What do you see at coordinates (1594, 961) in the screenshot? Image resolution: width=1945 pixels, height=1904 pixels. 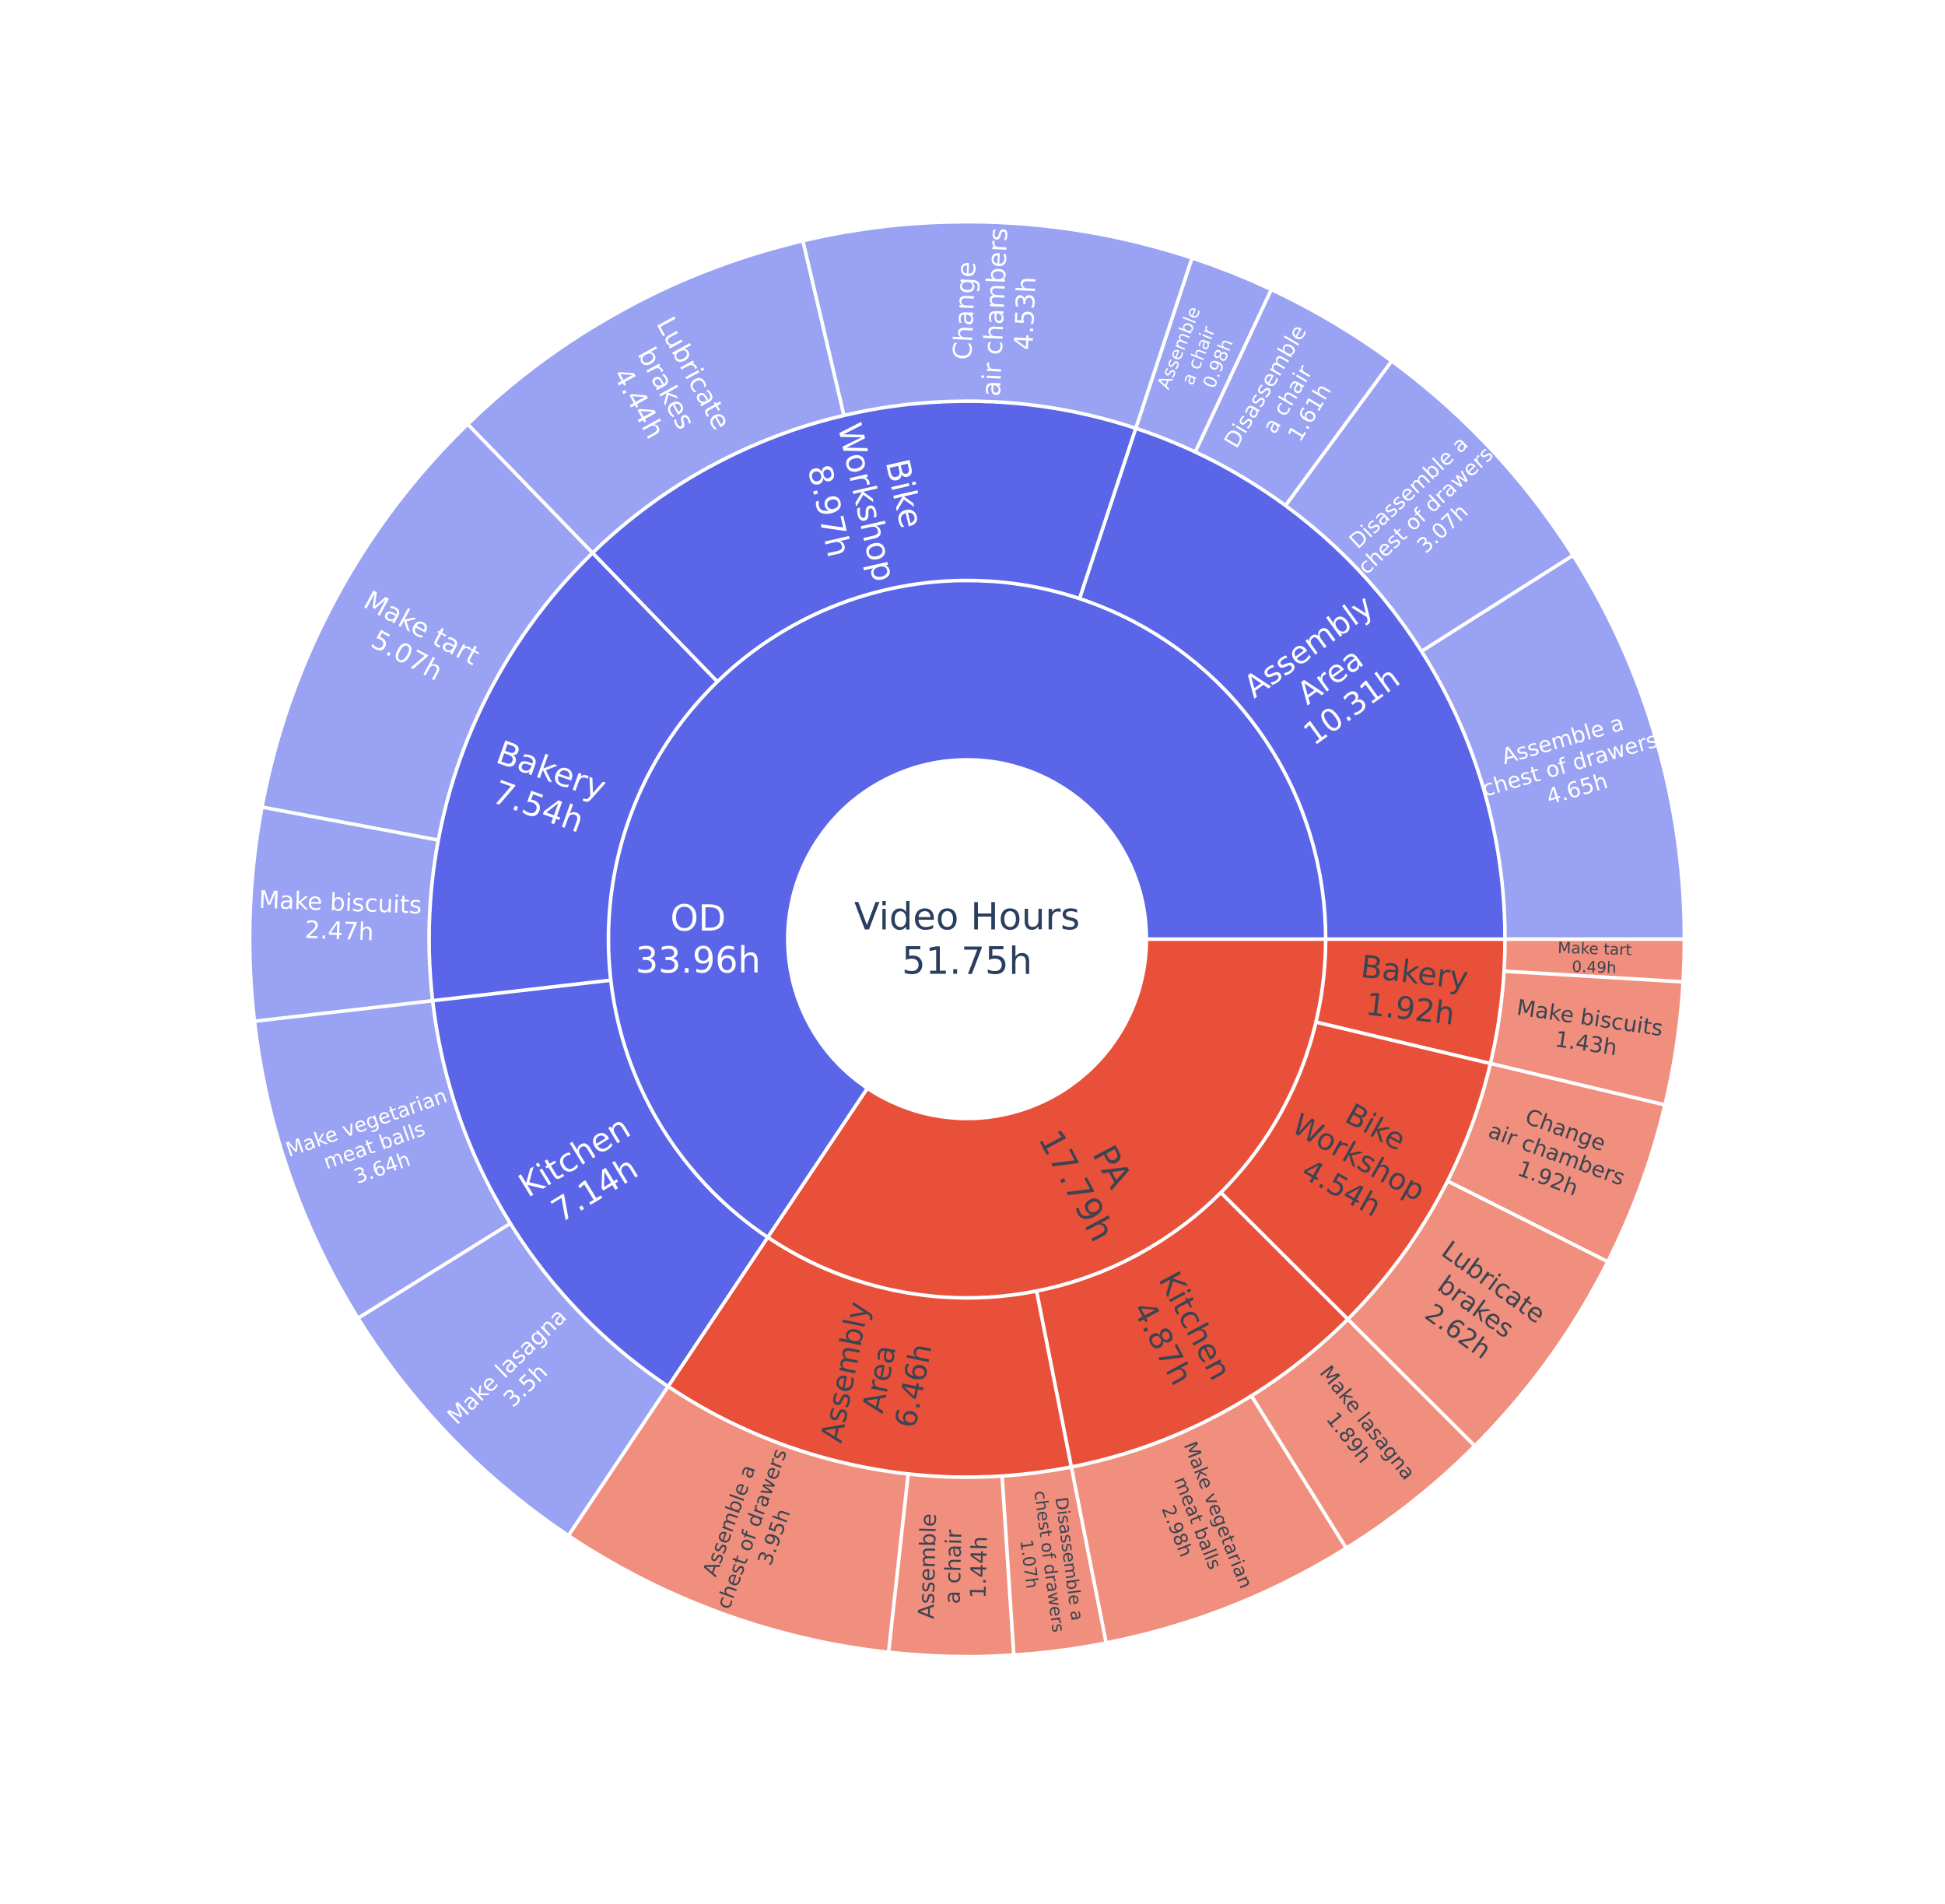 I see `sector-pa-bakery-make-tart` at bounding box center [1594, 961].